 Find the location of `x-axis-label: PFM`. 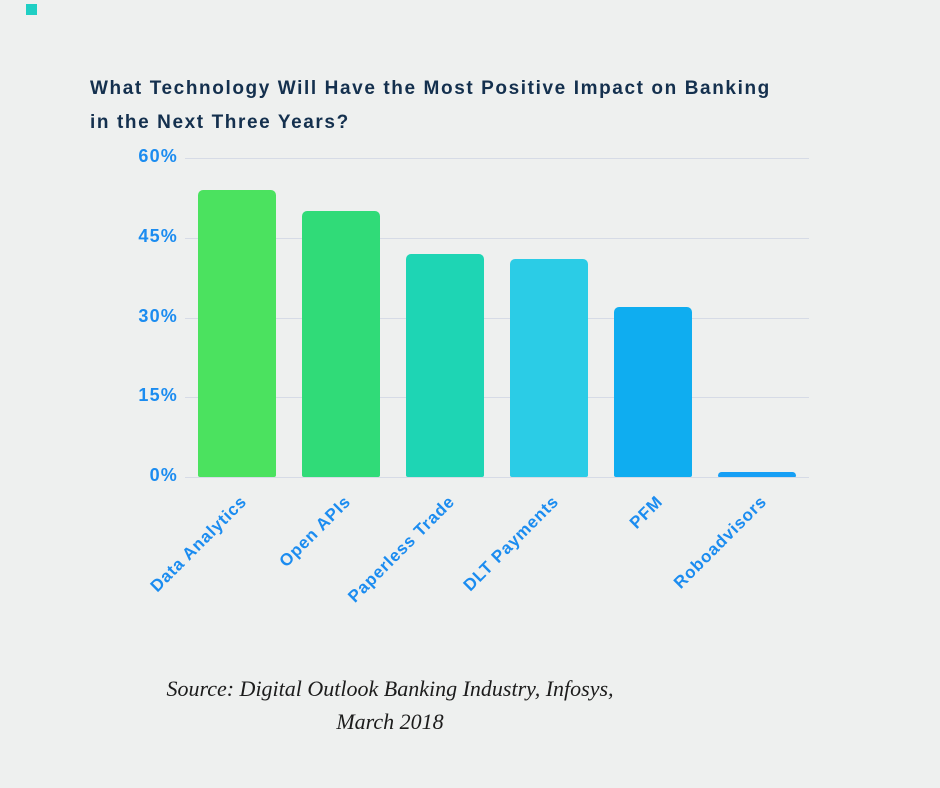

x-axis-label: PFM is located at coordinates (646, 512).